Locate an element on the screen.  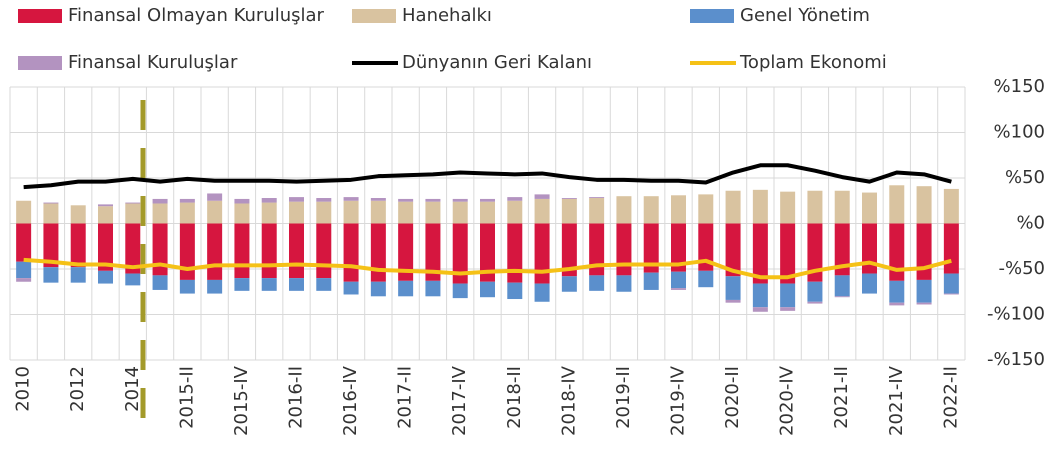
x-tick-label: 2010 is located at coordinates (23, 389).